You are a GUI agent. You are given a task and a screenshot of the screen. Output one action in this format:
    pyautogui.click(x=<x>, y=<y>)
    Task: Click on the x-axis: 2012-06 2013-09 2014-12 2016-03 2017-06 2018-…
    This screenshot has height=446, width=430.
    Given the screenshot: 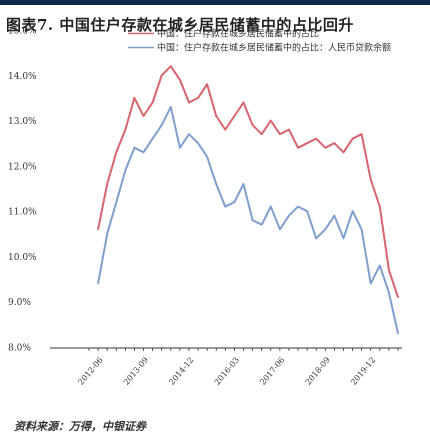 What is the action you would take?
    pyautogui.click(x=226, y=367)
    